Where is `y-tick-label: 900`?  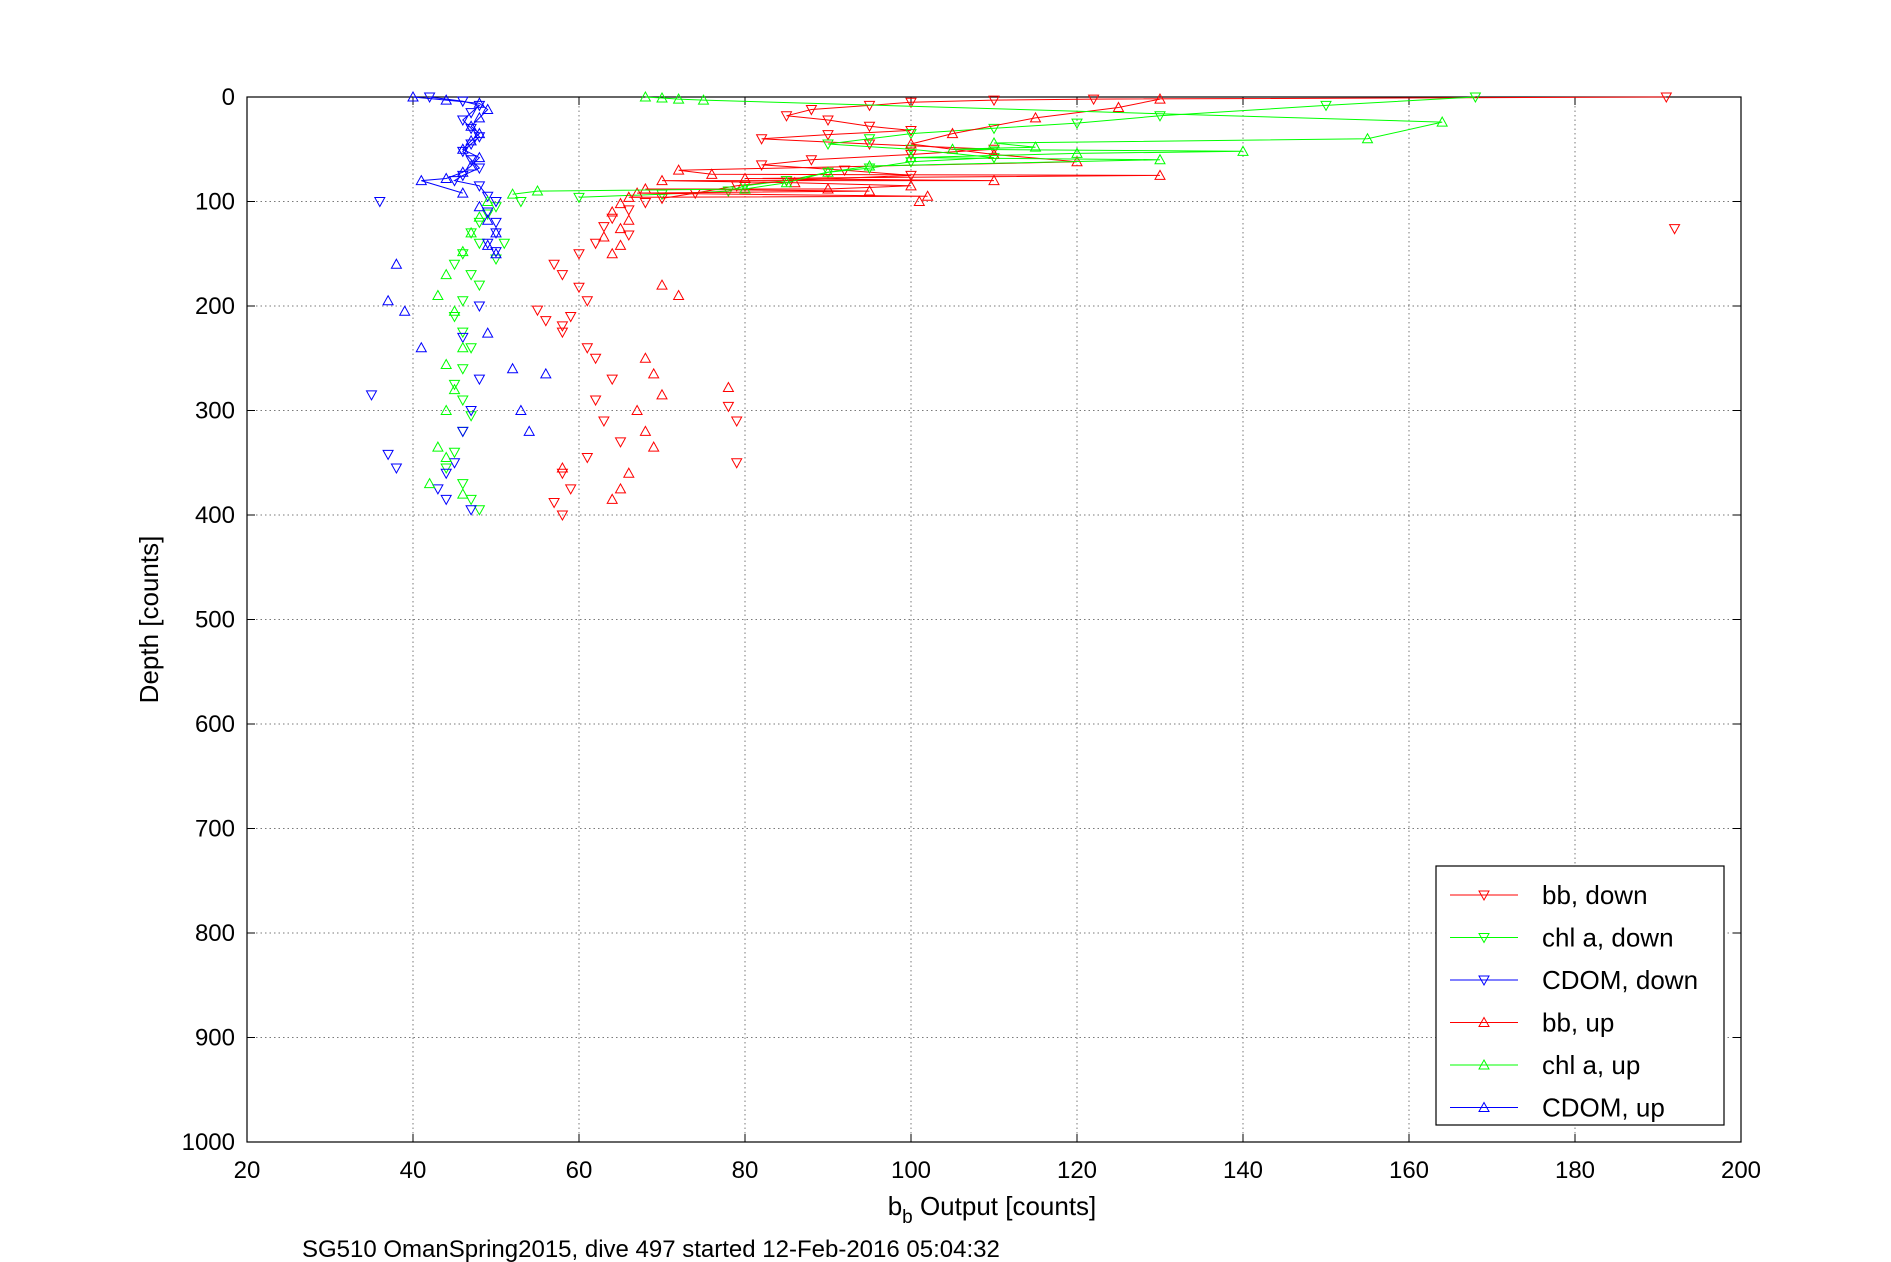
y-tick-label: 900 is located at coordinates (215, 1038).